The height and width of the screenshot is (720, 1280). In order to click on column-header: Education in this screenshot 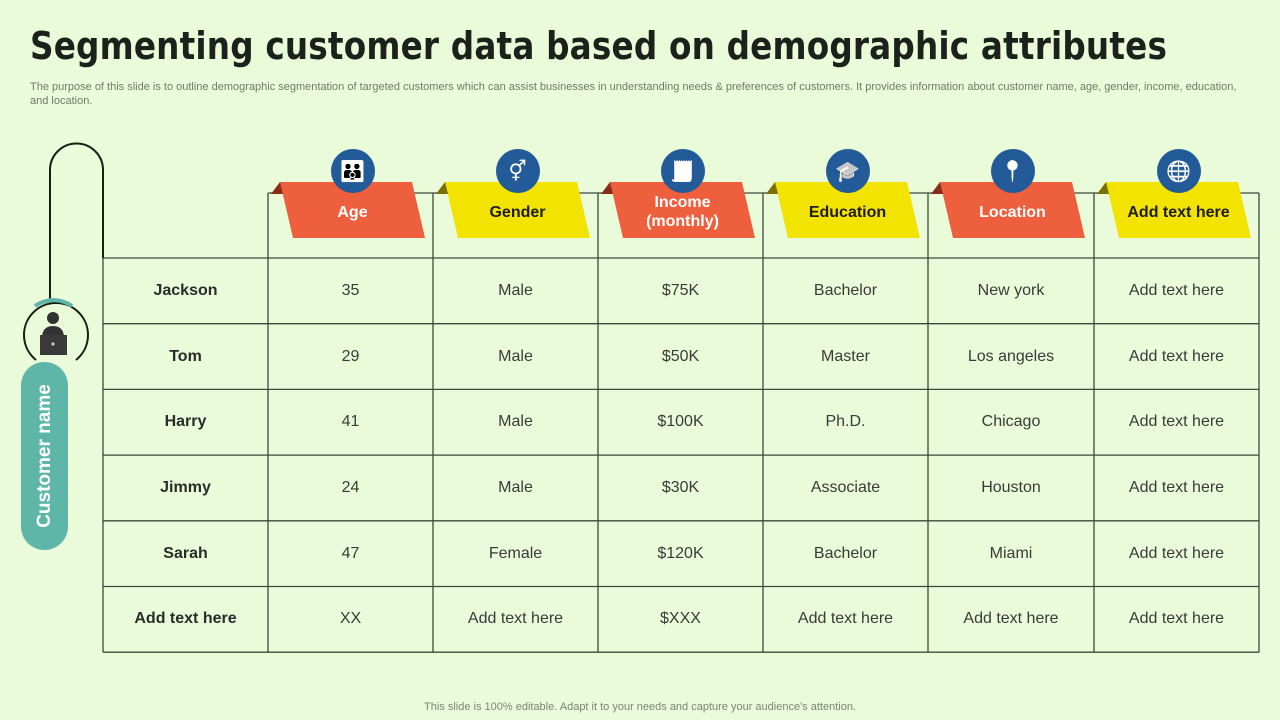, I will do `click(847, 212)`.